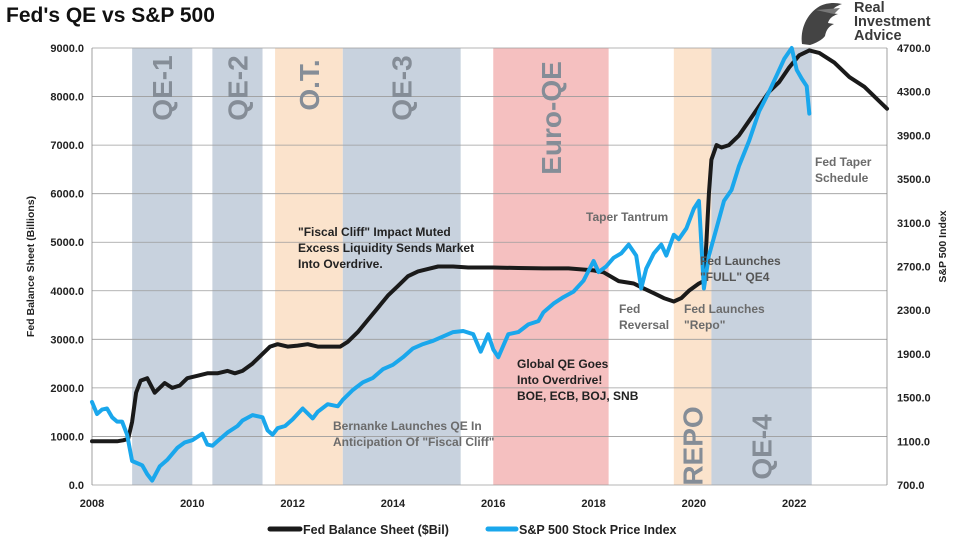  I want to click on annotation-line: Global QE Goes, so click(563, 364).